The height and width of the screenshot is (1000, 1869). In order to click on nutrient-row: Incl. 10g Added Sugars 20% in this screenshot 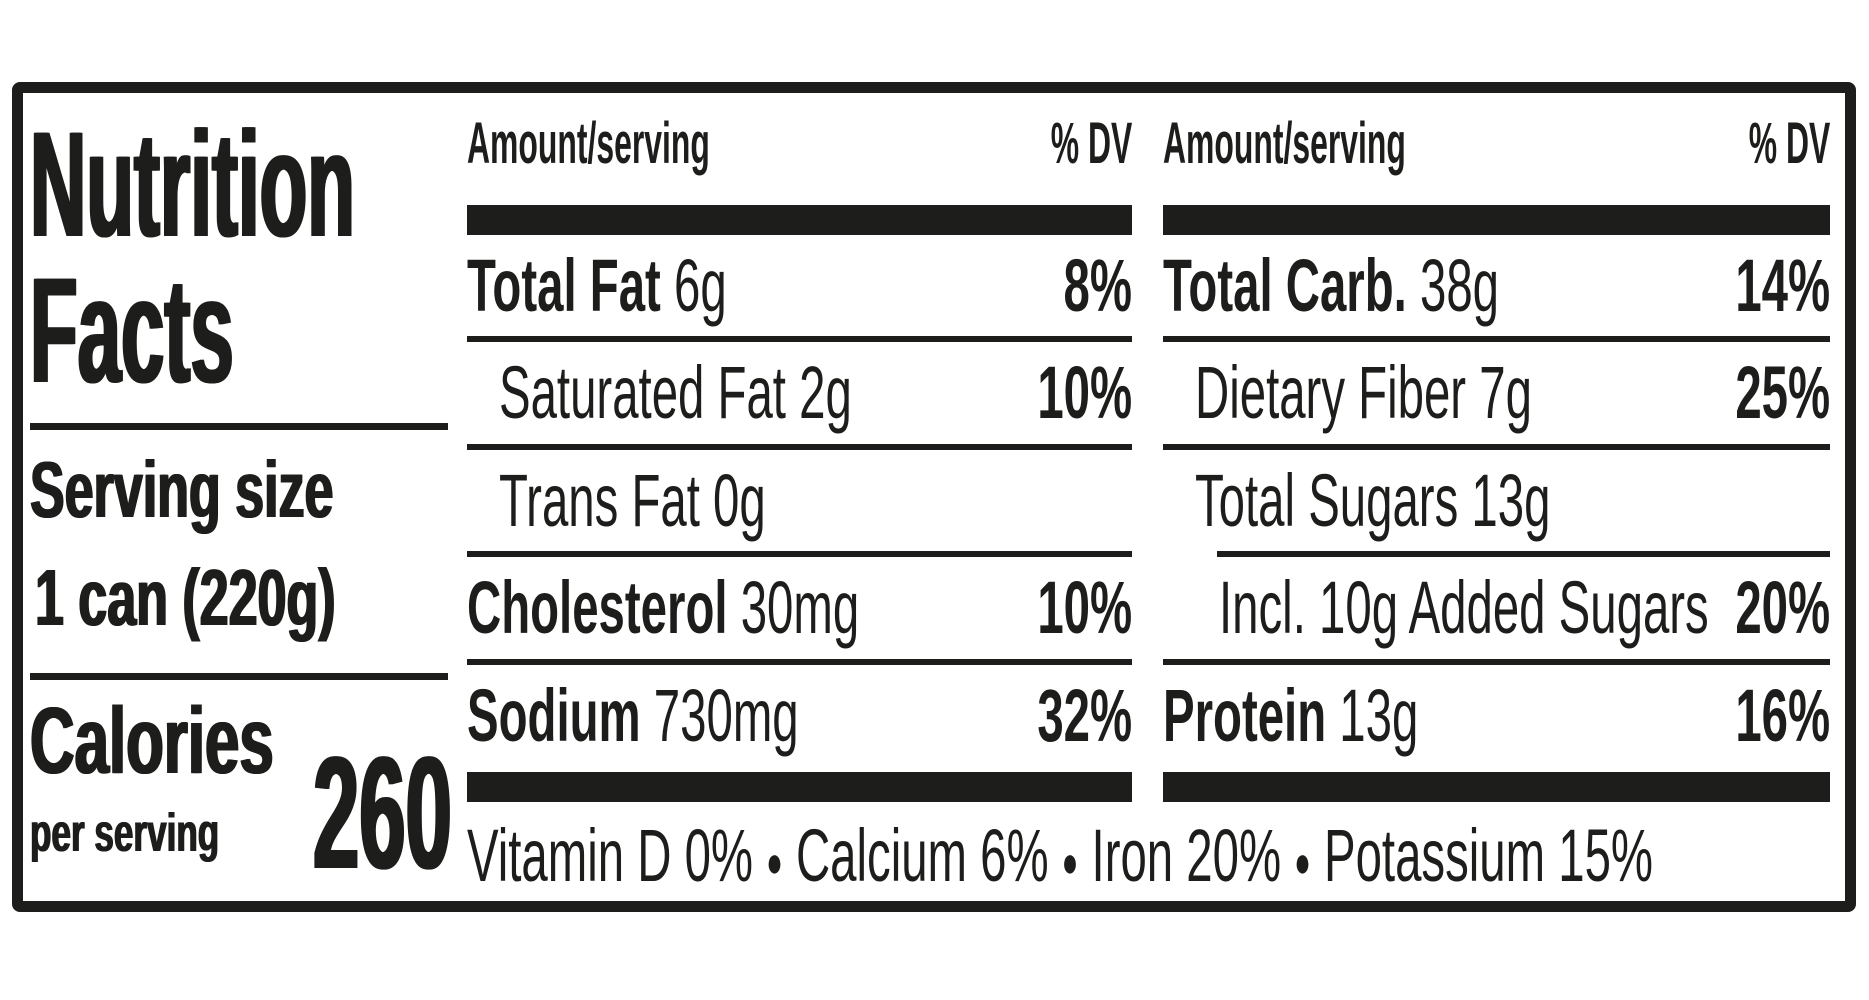, I will do `click(1496, 611)`.